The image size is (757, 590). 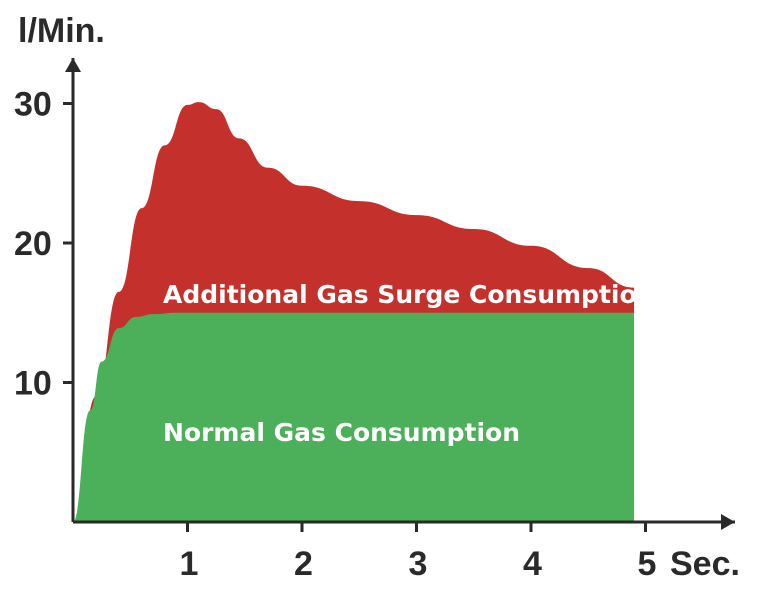 I want to click on series-label-additional: Additional Gas Surge Consumption, so click(x=408, y=294).